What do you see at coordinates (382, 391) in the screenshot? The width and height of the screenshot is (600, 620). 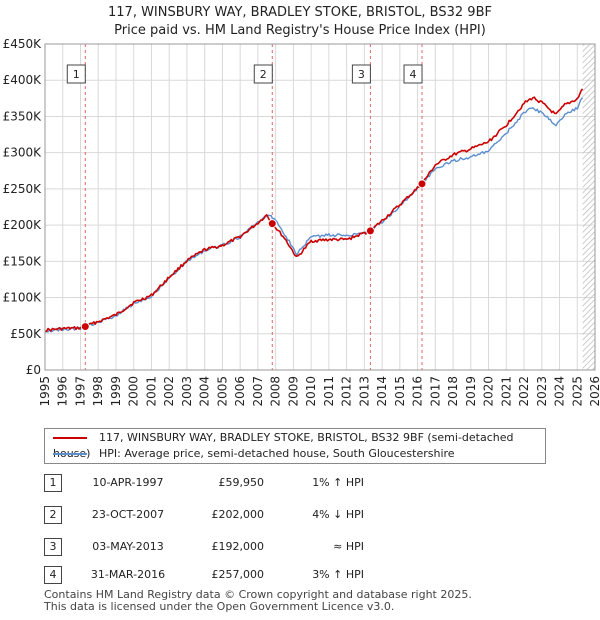 I see `x-tick-label: 2014` at bounding box center [382, 391].